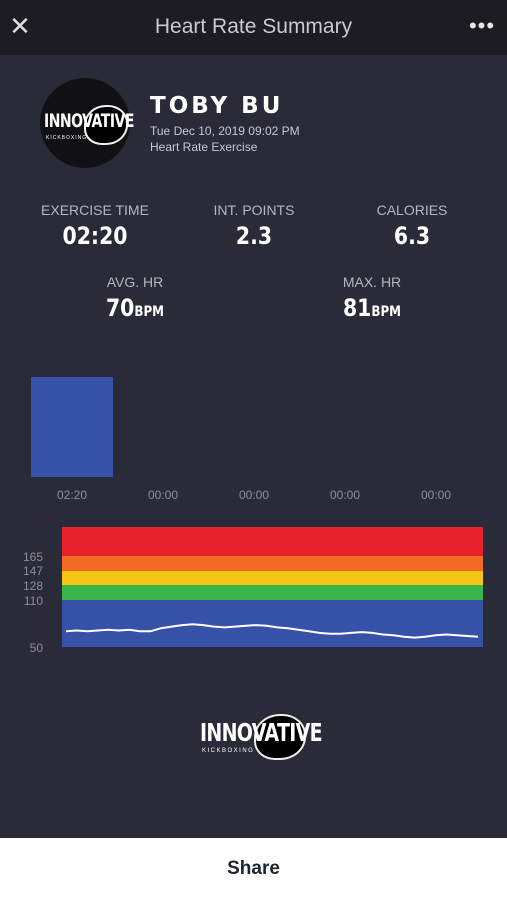 Image resolution: width=507 pixels, height=900 pixels. I want to click on bottom-logo-text: INNOVATIVE, so click(261, 733).